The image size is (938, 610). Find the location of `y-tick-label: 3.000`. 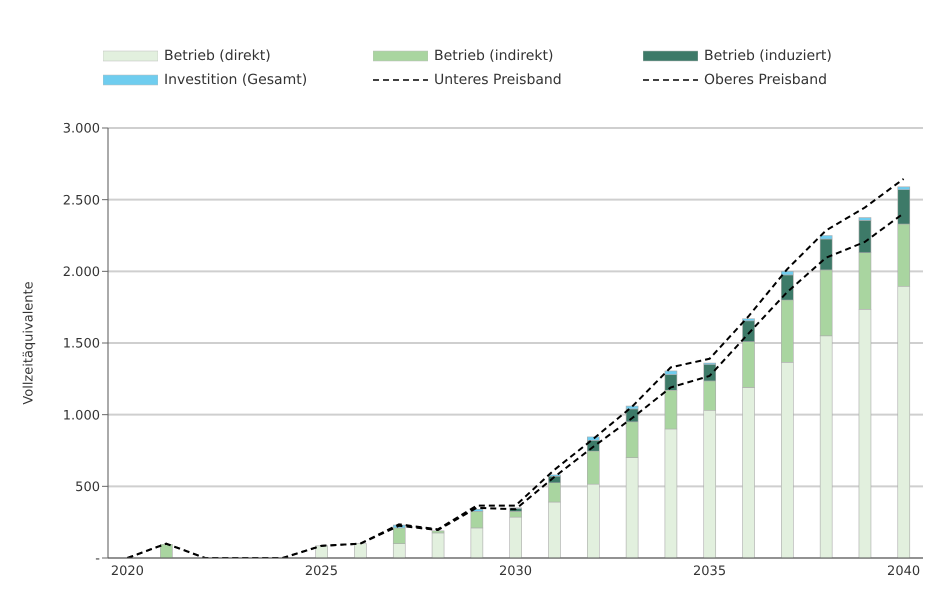

y-tick-label: 3.000 is located at coordinates (81, 129).